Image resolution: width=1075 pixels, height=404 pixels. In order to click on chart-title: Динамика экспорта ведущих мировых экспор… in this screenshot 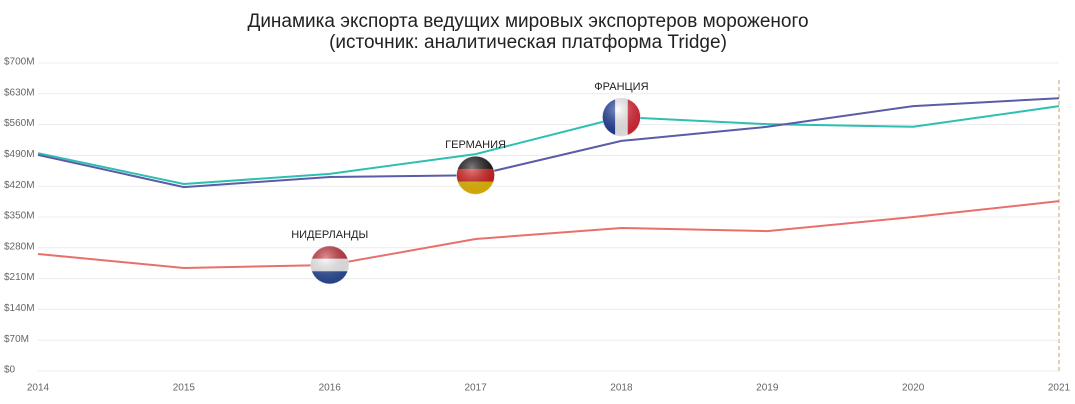, I will do `click(527, 21)`.